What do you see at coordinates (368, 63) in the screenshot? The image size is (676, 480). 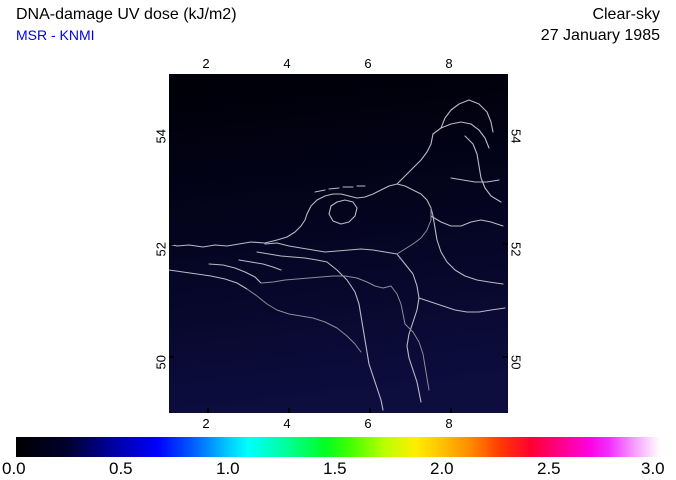 I see `x-axis-label-top-6: 6` at bounding box center [368, 63].